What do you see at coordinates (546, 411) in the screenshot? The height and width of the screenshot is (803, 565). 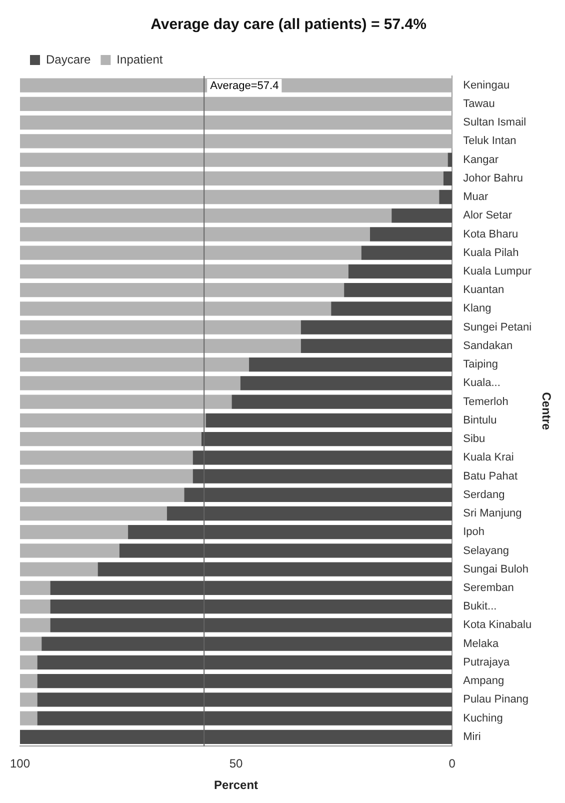 I see `y-axis-title: Centre` at bounding box center [546, 411].